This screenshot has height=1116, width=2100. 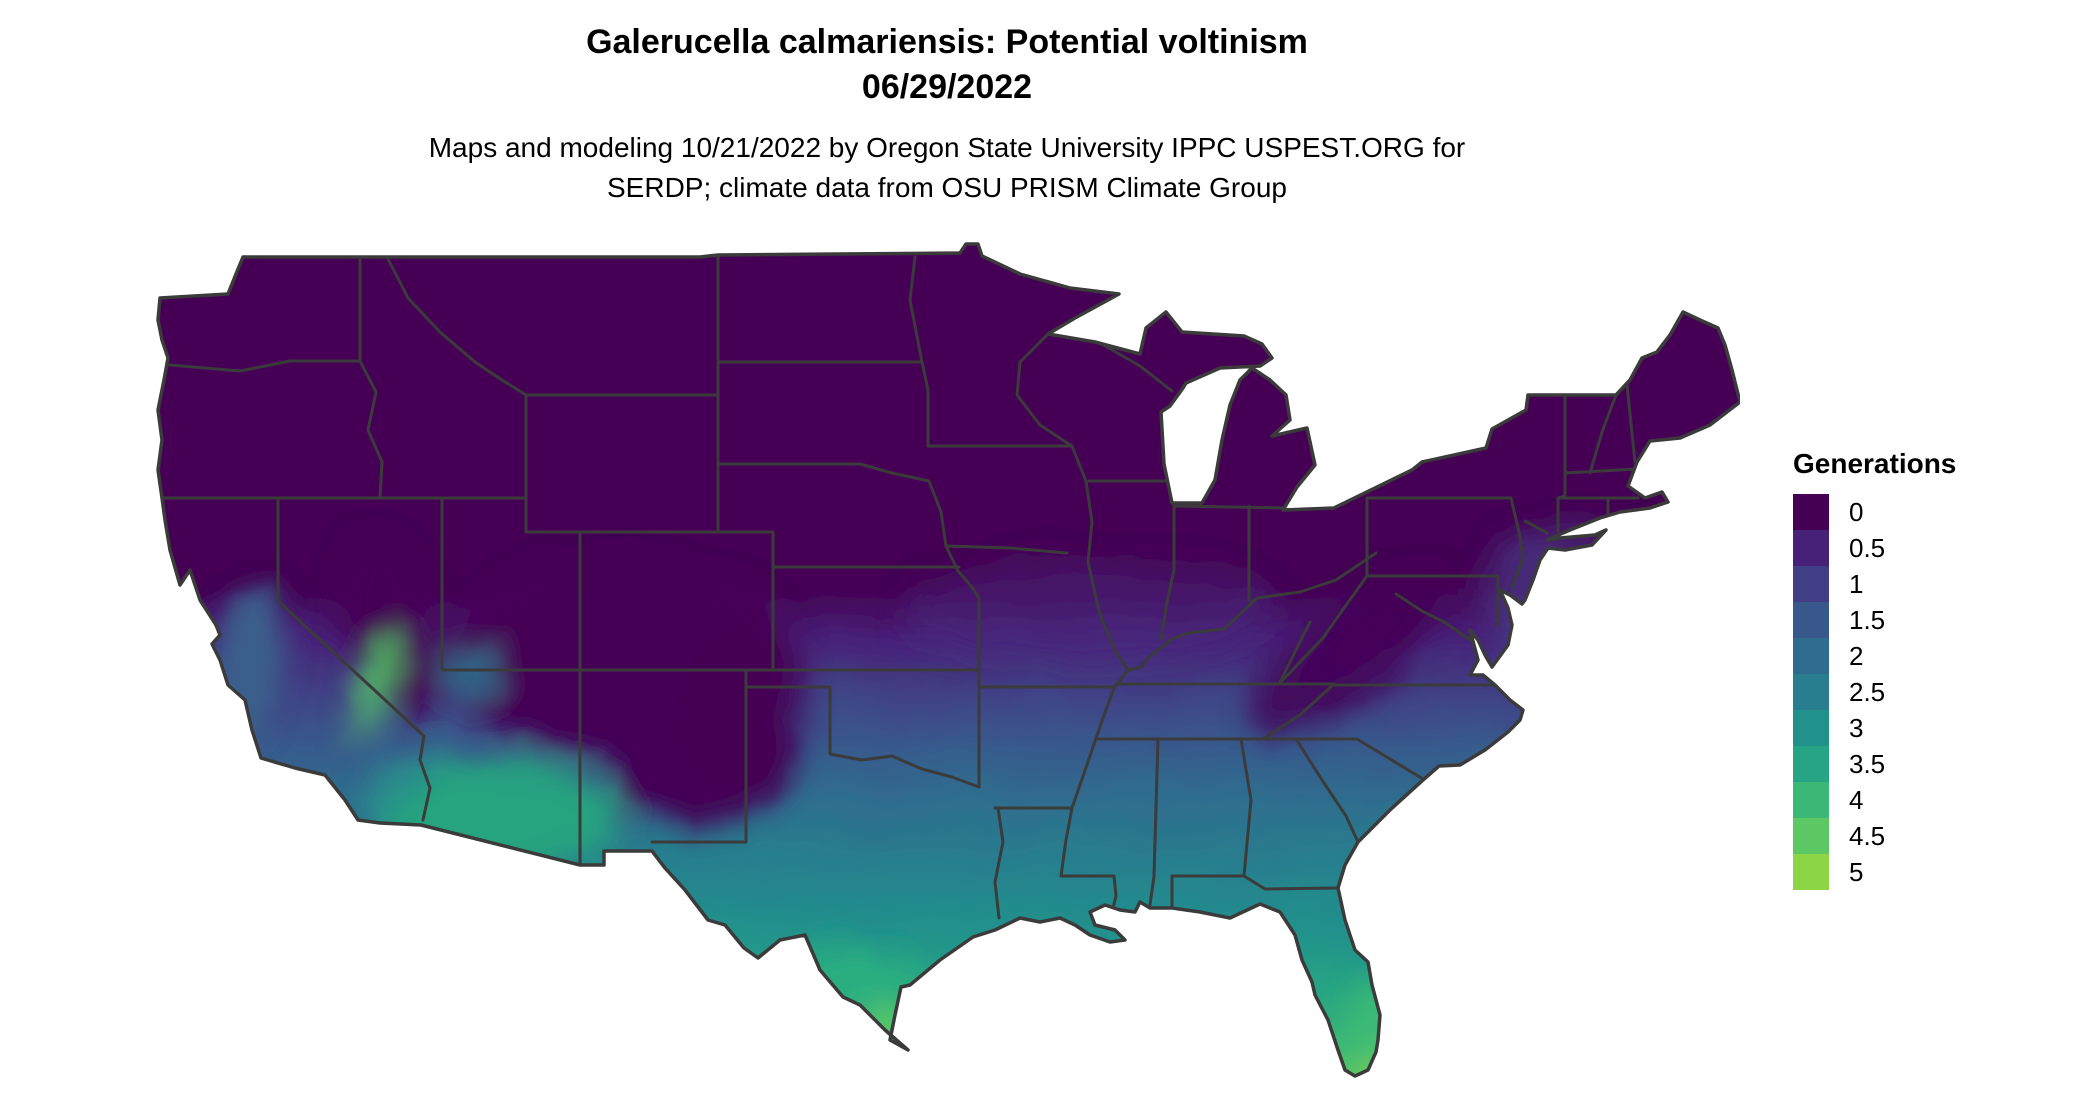 What do you see at coordinates (376, 685) in the screenshot?
I see `desert-green-streak` at bounding box center [376, 685].